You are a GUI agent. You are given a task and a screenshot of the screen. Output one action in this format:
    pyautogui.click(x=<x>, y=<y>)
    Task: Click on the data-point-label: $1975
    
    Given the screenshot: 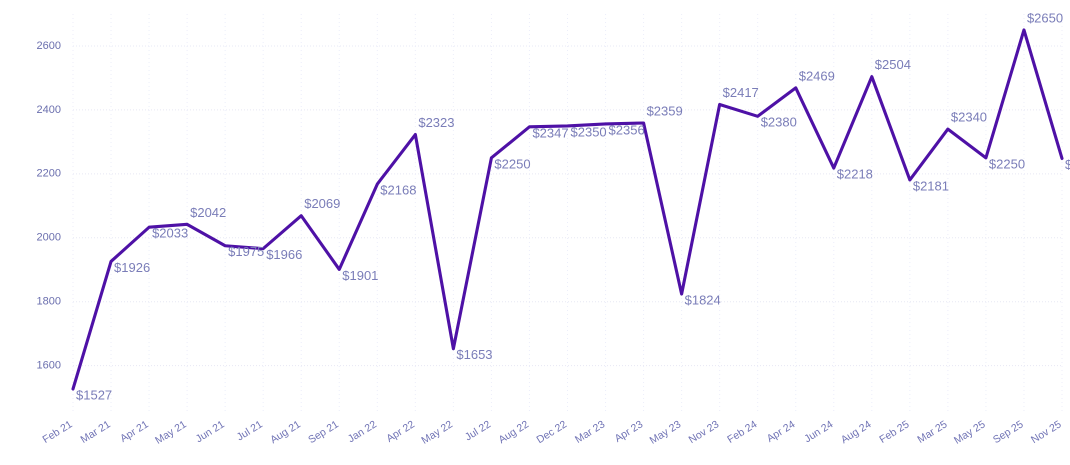 What is the action you would take?
    pyautogui.click(x=246, y=251)
    